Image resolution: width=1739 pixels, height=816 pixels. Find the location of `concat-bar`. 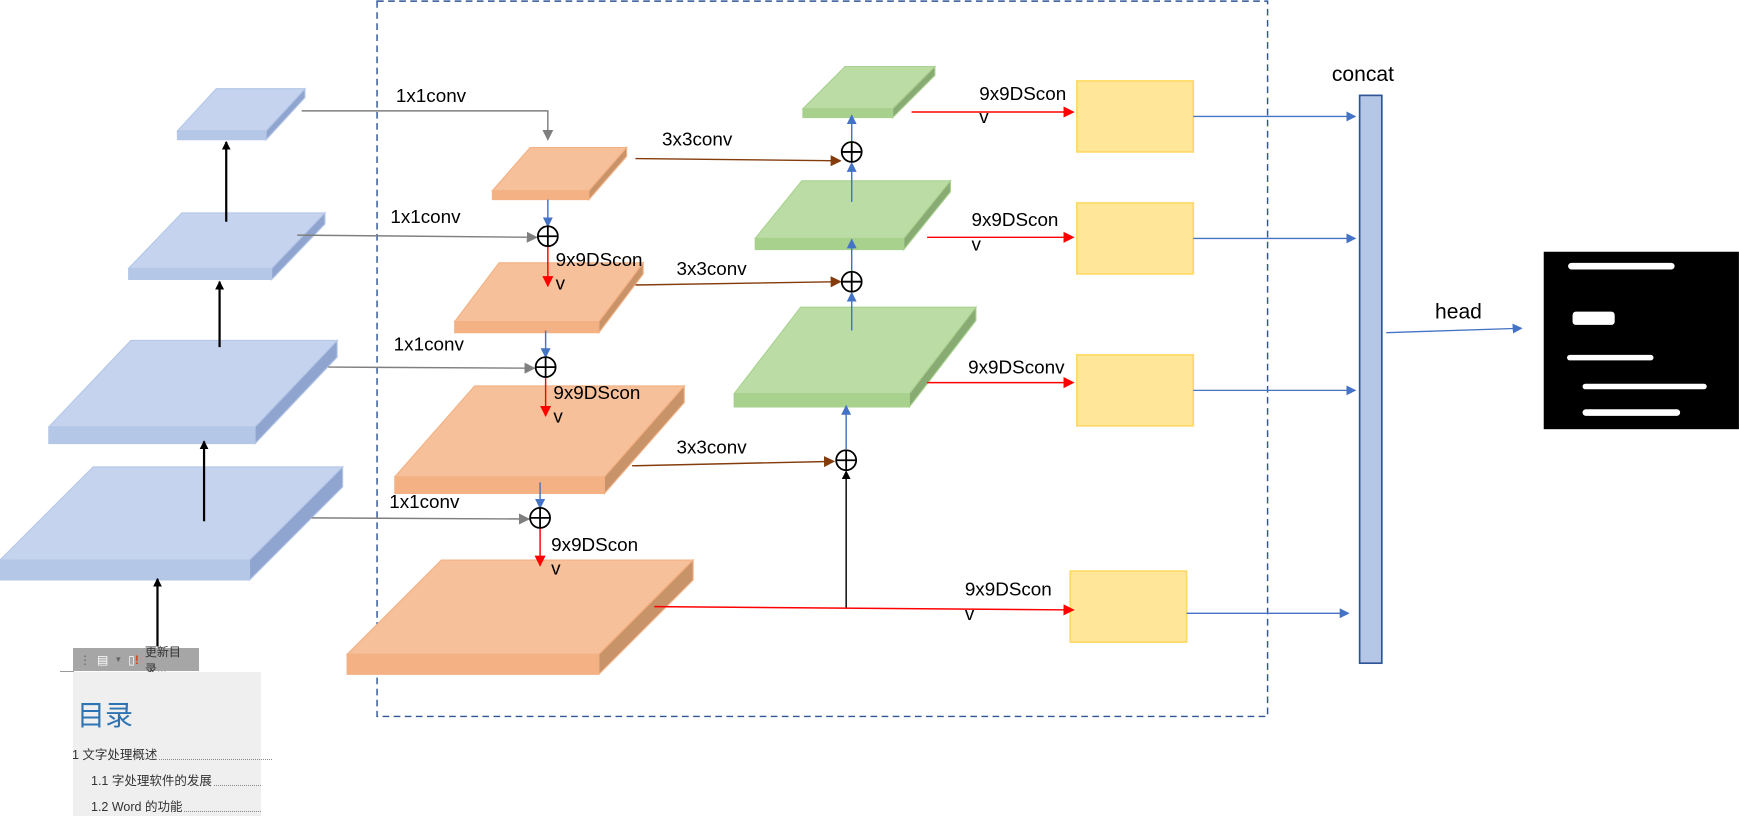

concat-bar is located at coordinates (1370, 379).